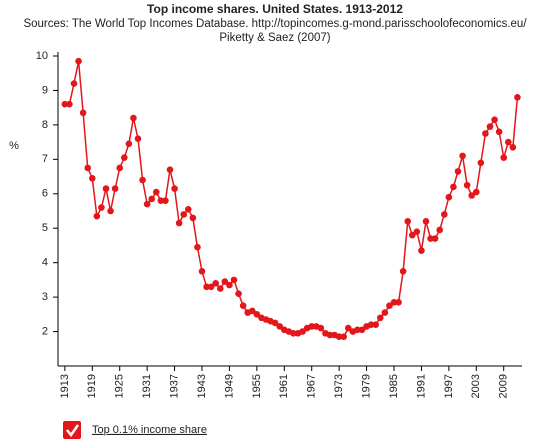 Image resolution: width=550 pixels, height=443 pixels. Describe the element at coordinates (366, 386) in the screenshot. I see `x-tick-label: 1979` at that location.